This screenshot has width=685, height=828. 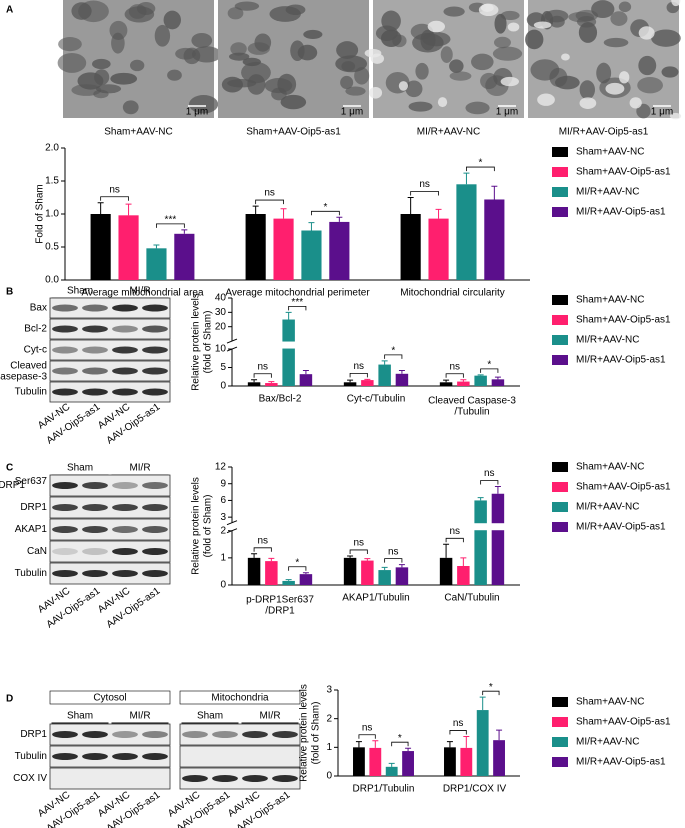 What do you see at coordinates (384, 789) in the screenshot?
I see `x-tick-label: DRP1/Tubulin` at bounding box center [384, 789].